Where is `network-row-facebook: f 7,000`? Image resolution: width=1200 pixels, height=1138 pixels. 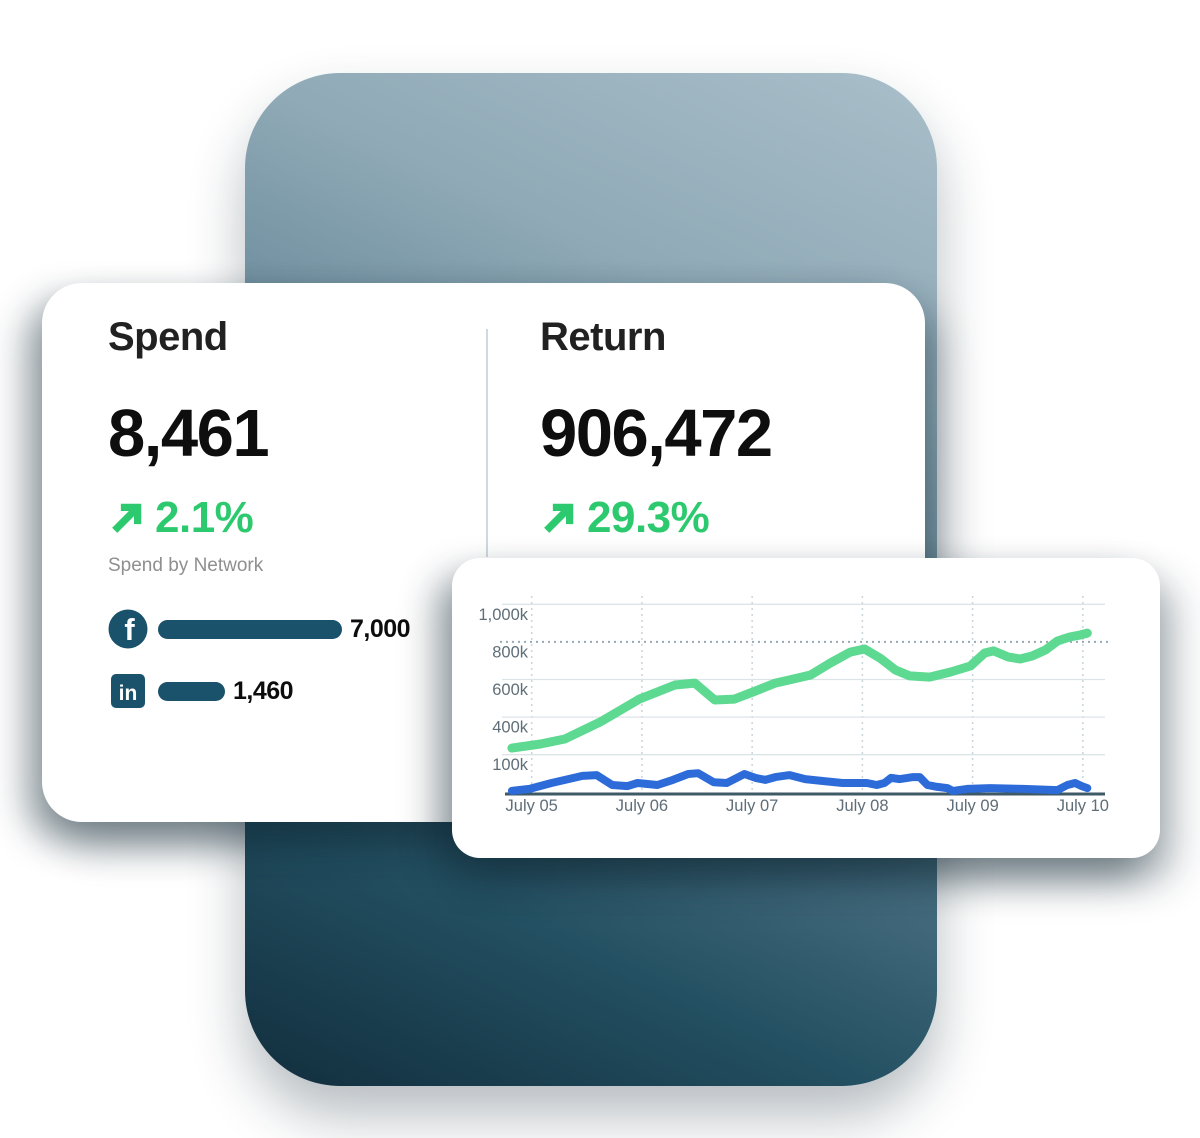 network-row-facebook: f 7,000 is located at coordinates (259, 629).